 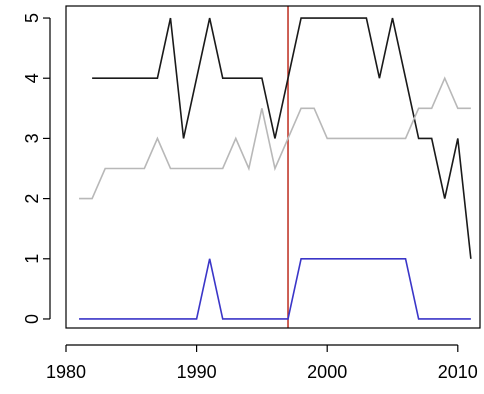 What do you see at coordinates (32, 78) in the screenshot?
I see `y-tick-label: 4` at bounding box center [32, 78].